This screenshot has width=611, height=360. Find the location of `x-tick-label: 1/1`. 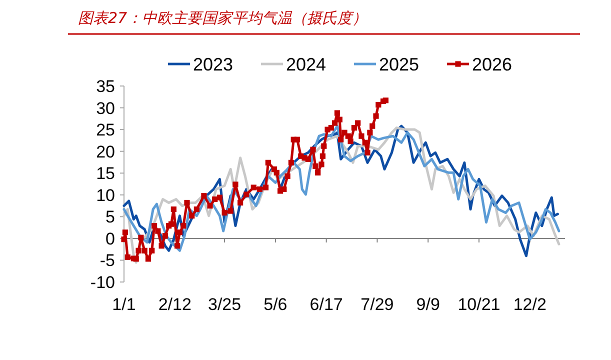

x-tick-label: 1/1 is located at coordinates (124, 304).